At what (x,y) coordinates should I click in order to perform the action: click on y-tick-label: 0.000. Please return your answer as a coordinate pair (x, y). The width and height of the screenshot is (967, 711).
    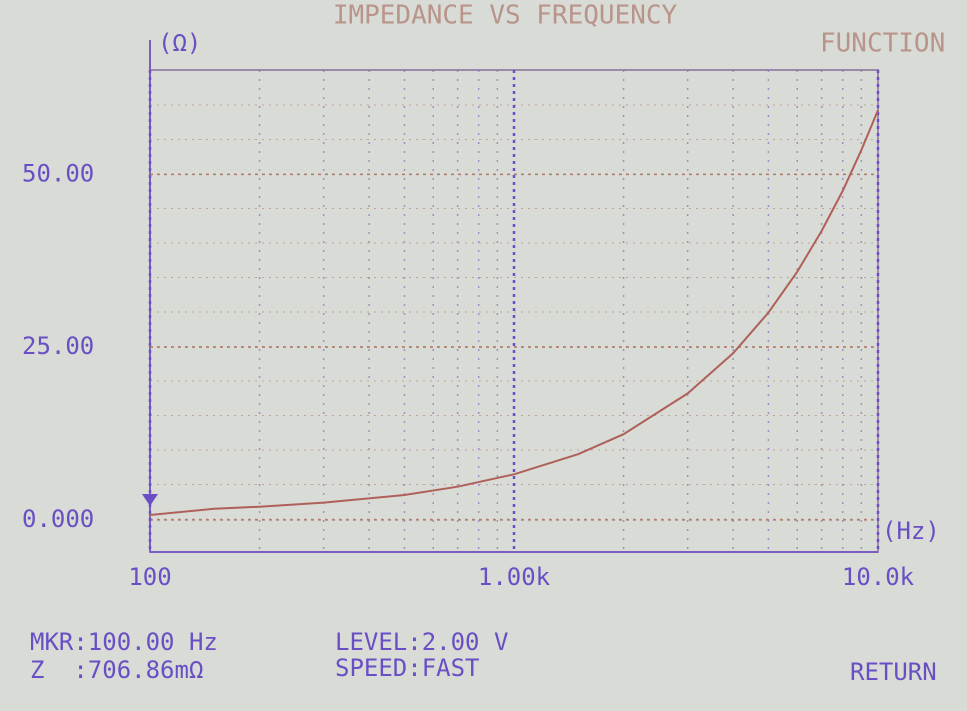
    Looking at the image, I should click on (58, 519).